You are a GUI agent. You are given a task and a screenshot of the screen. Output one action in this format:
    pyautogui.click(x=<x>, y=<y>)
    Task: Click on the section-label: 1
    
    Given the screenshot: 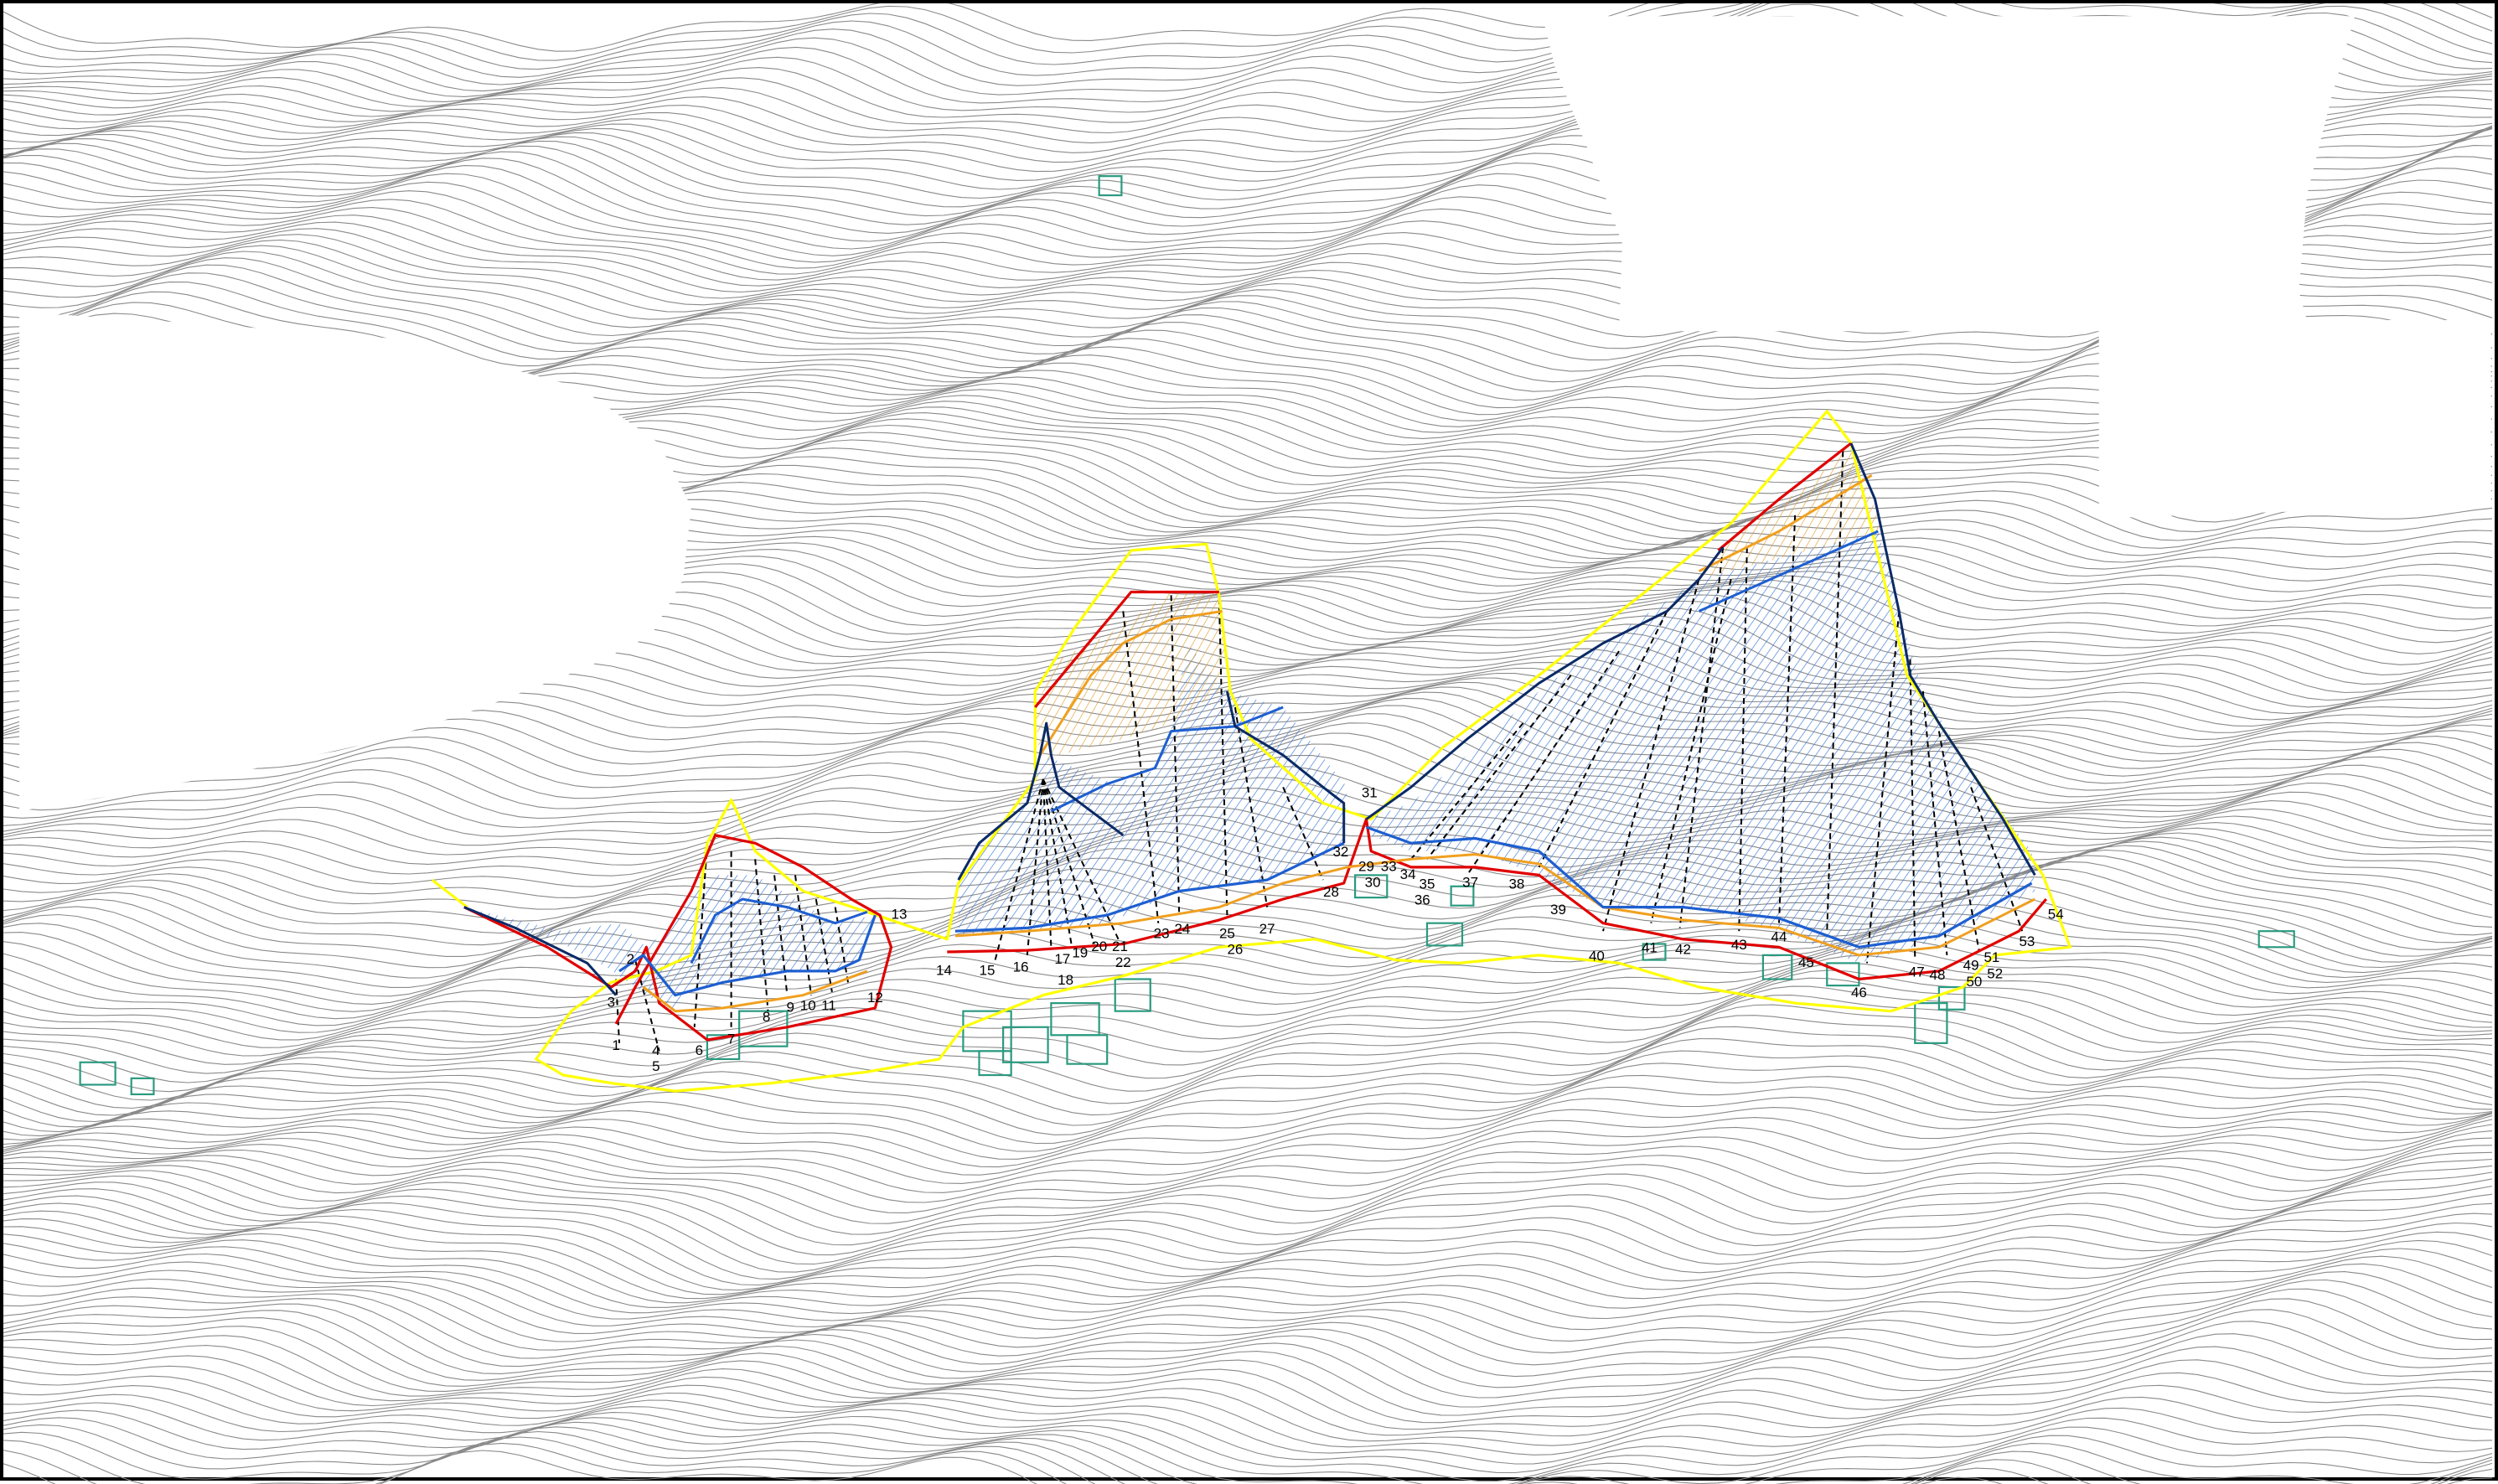 What is the action you would take?
    pyautogui.click(x=615, y=1045)
    